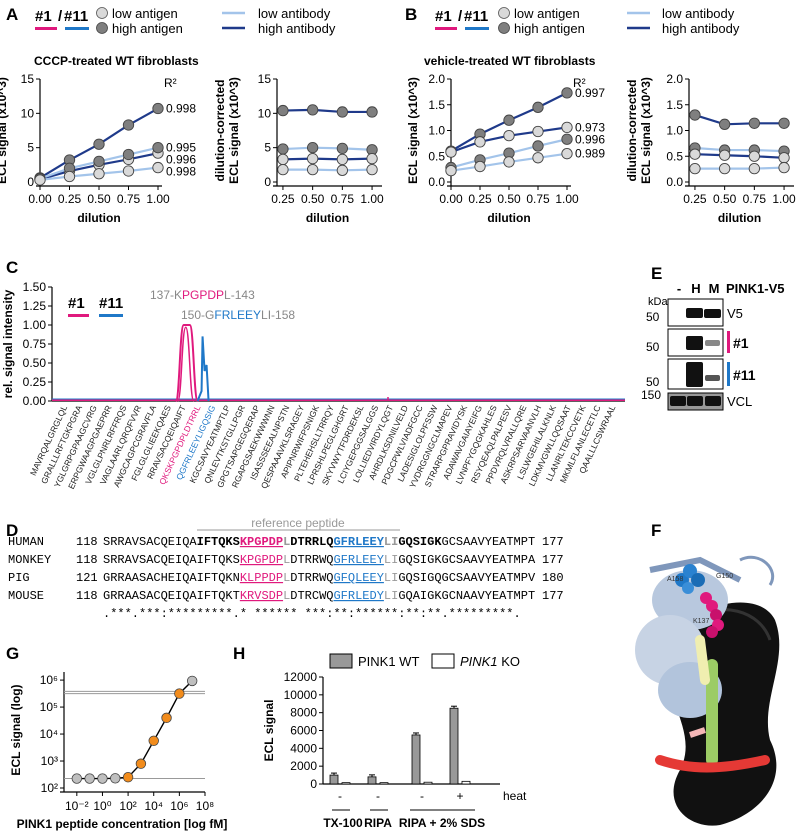 Image resolution: width=800 pixels, height=834 pixels. Describe the element at coordinates (12, 267) in the screenshot. I see `panel-letter-c: C` at that location.